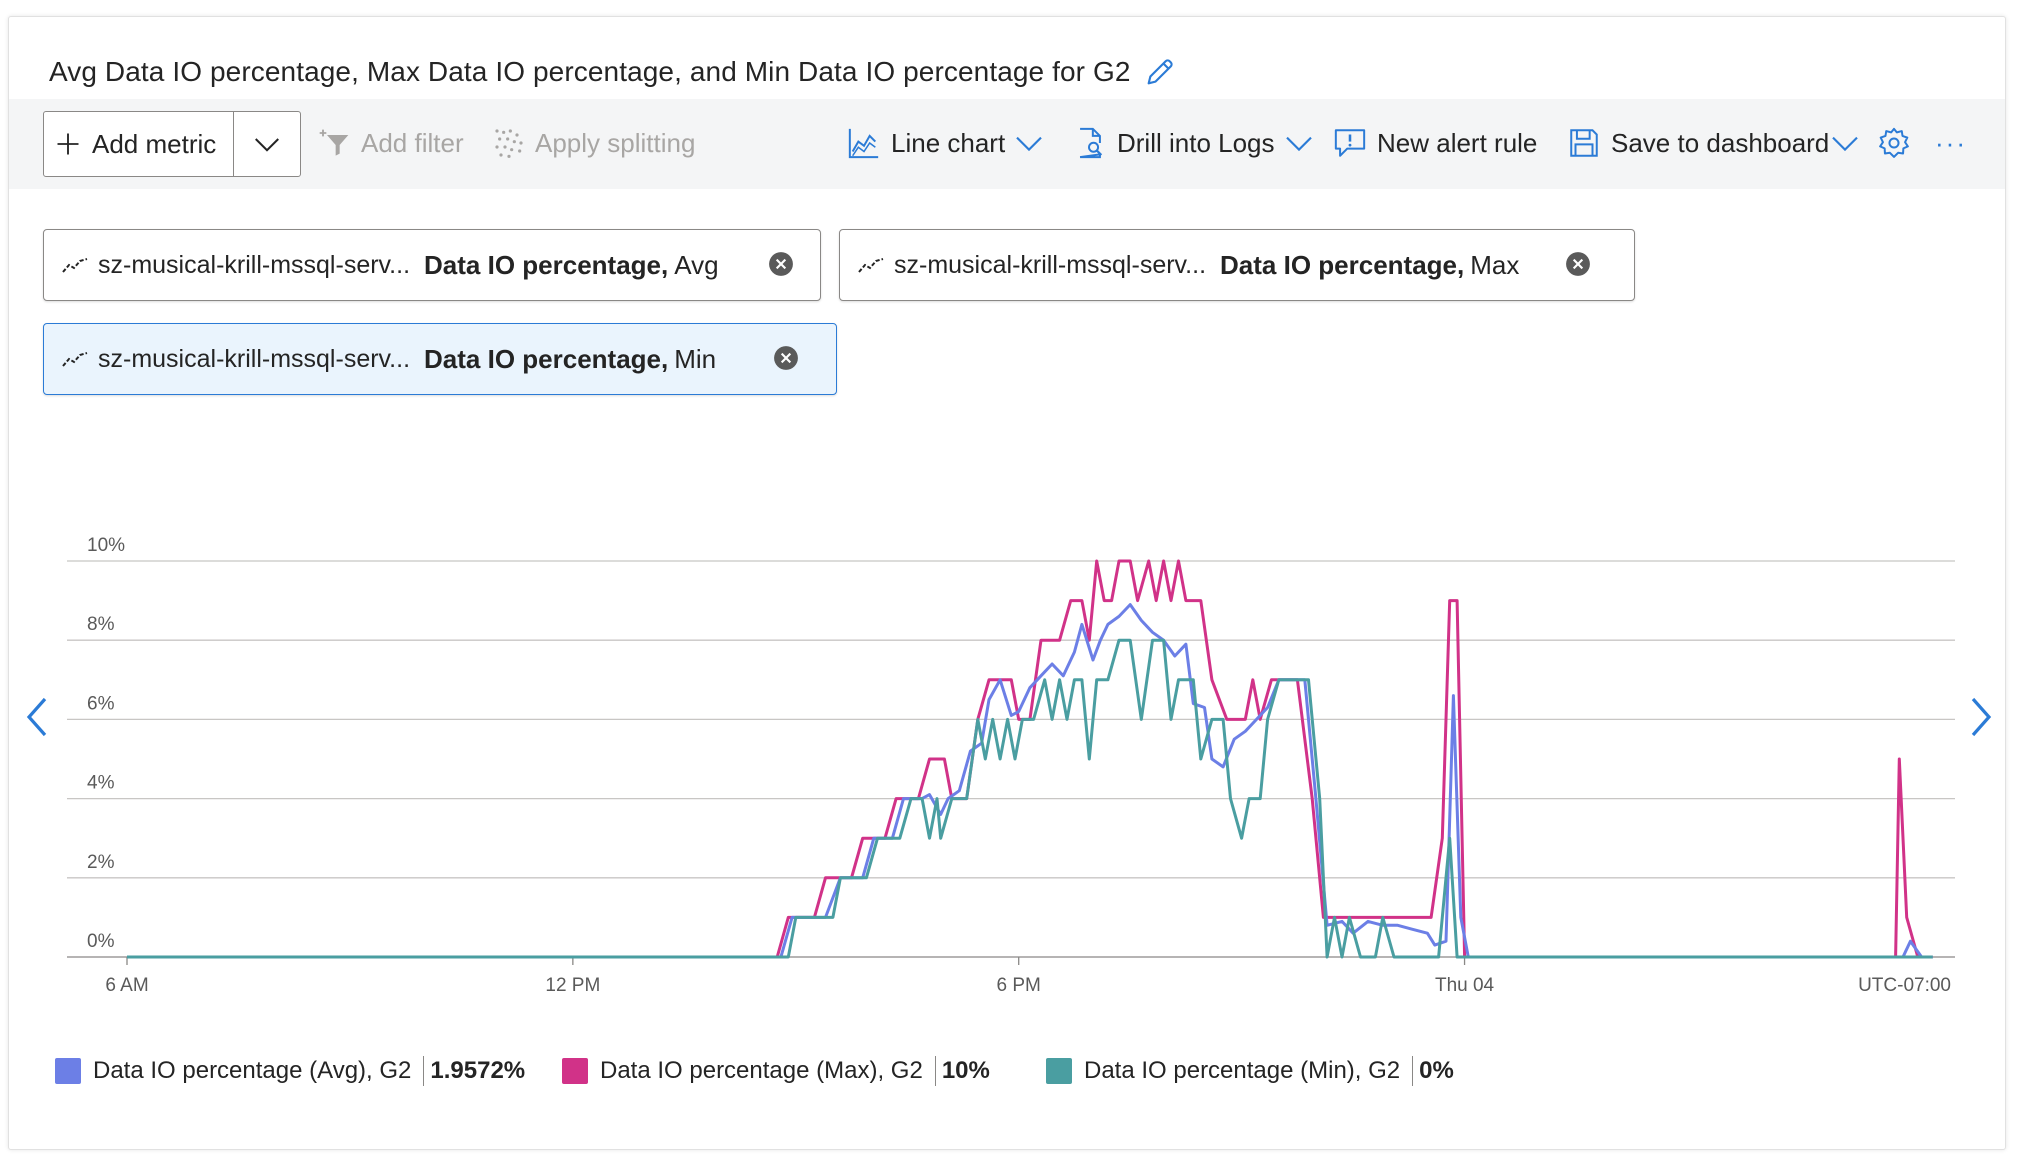  I want to click on add-filter-label: Add filter, so click(412, 142).